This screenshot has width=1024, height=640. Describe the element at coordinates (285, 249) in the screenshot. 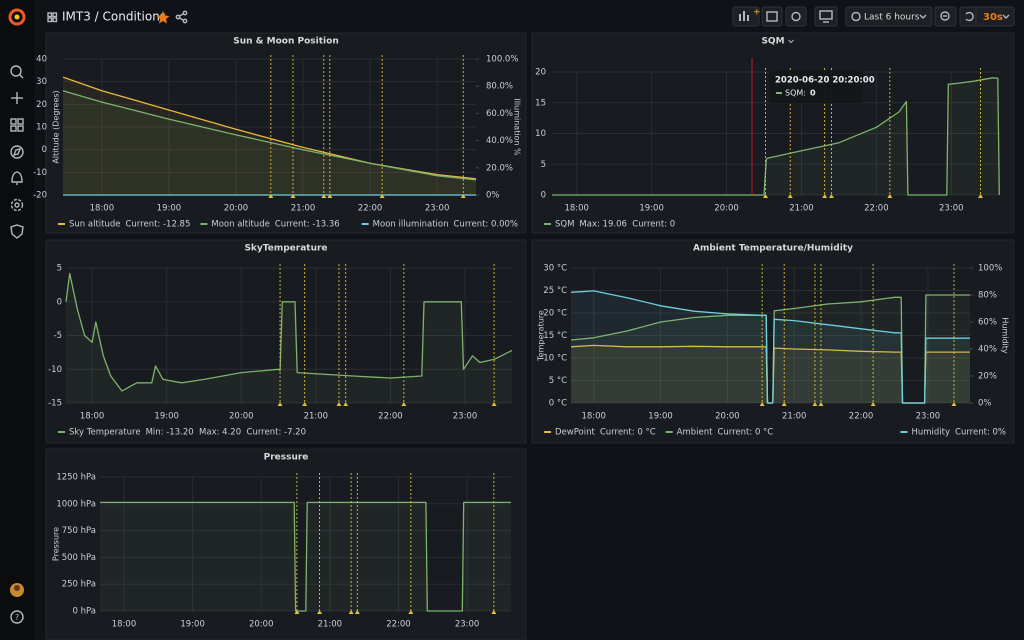

I see `panel-title: SkyTemperature` at that location.